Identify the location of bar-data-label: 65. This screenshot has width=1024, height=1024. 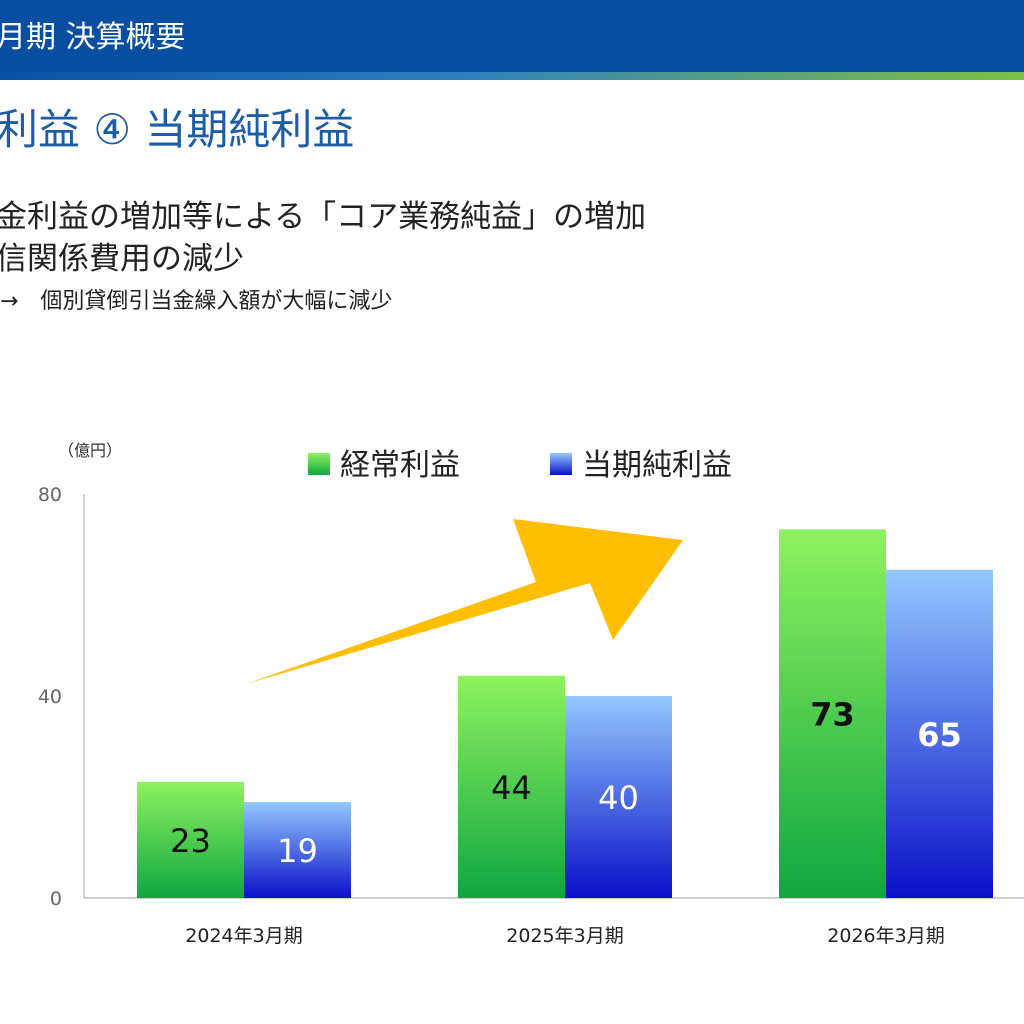
(939, 735).